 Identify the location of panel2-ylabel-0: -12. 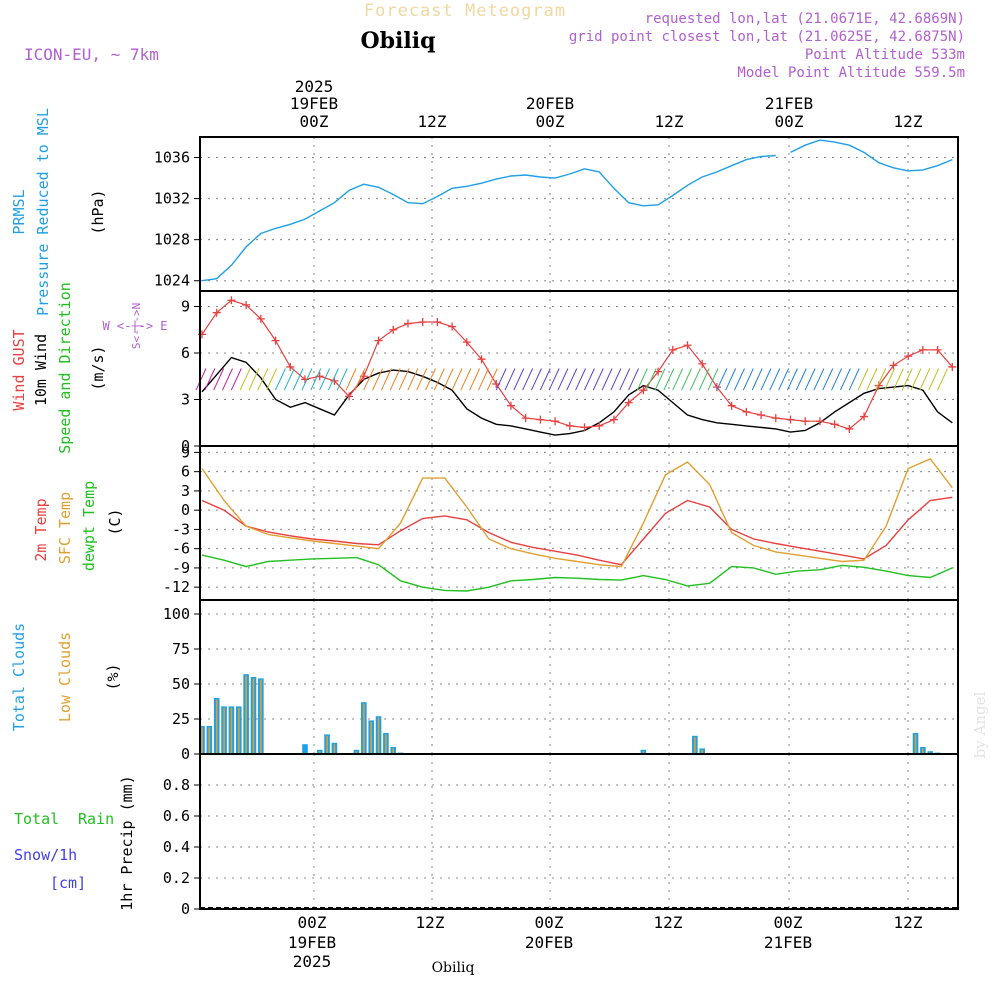
(176, 587).